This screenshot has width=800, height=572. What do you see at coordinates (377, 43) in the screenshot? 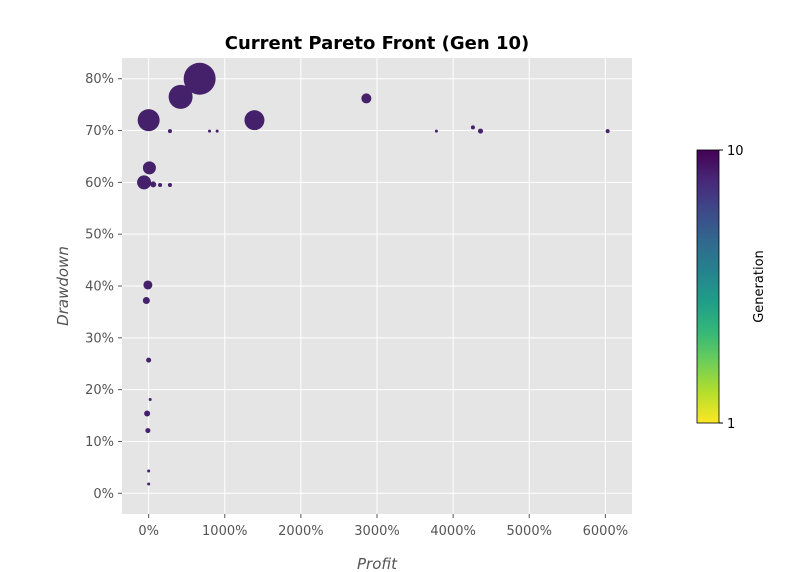
I see `chart-title: Current Pareto Front (Gen 10)` at bounding box center [377, 43].